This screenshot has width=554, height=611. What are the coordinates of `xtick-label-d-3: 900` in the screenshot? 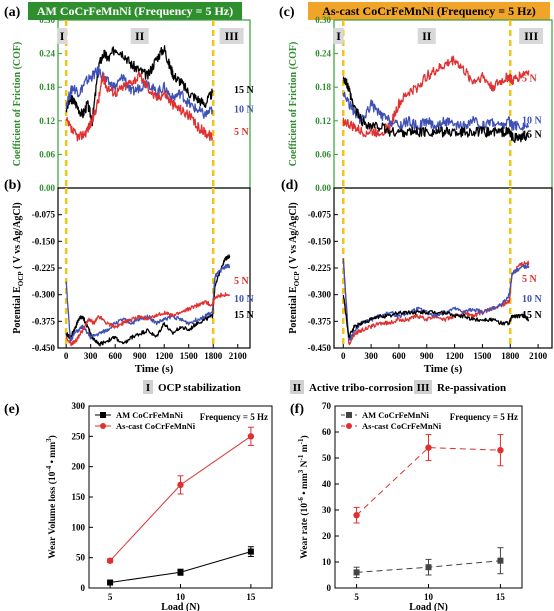 It's located at (427, 356).